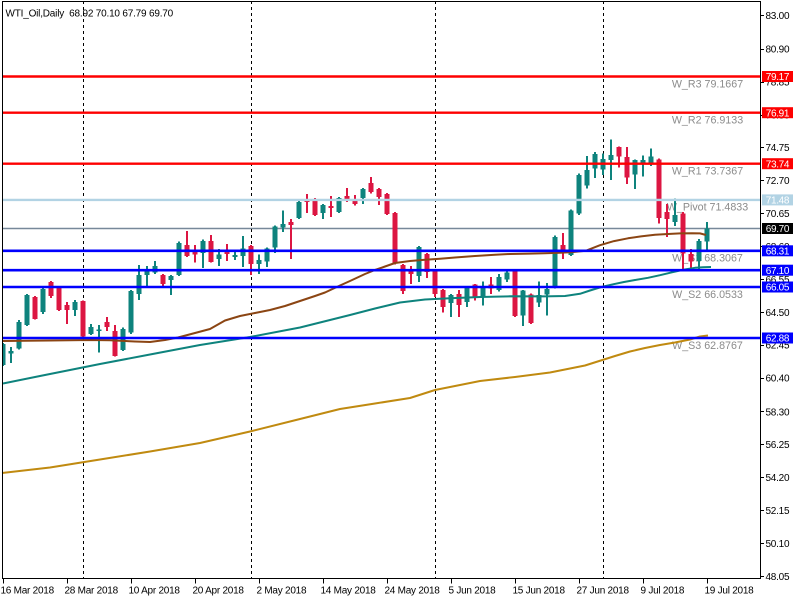  I want to click on svg-text: W_R3 79.1667, so click(707, 84).